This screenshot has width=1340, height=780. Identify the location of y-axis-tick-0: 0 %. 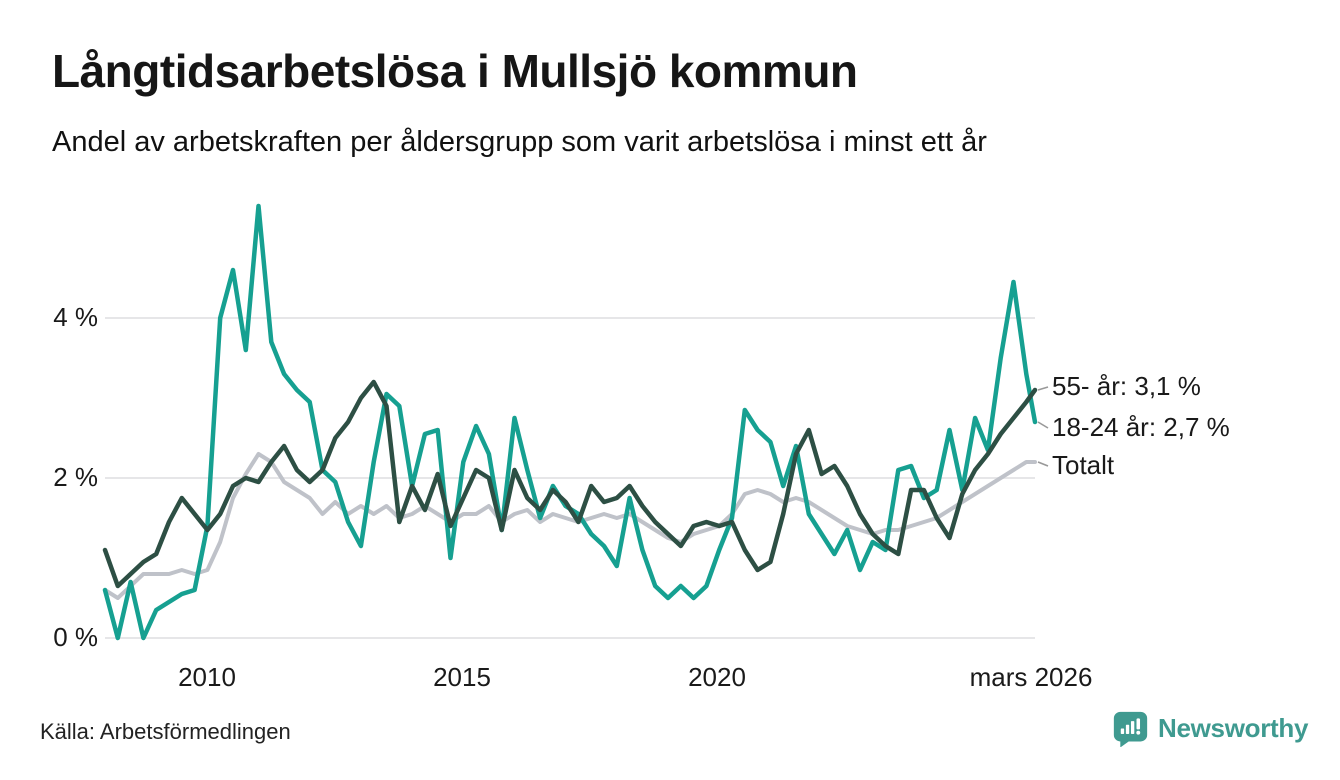
(75, 637).